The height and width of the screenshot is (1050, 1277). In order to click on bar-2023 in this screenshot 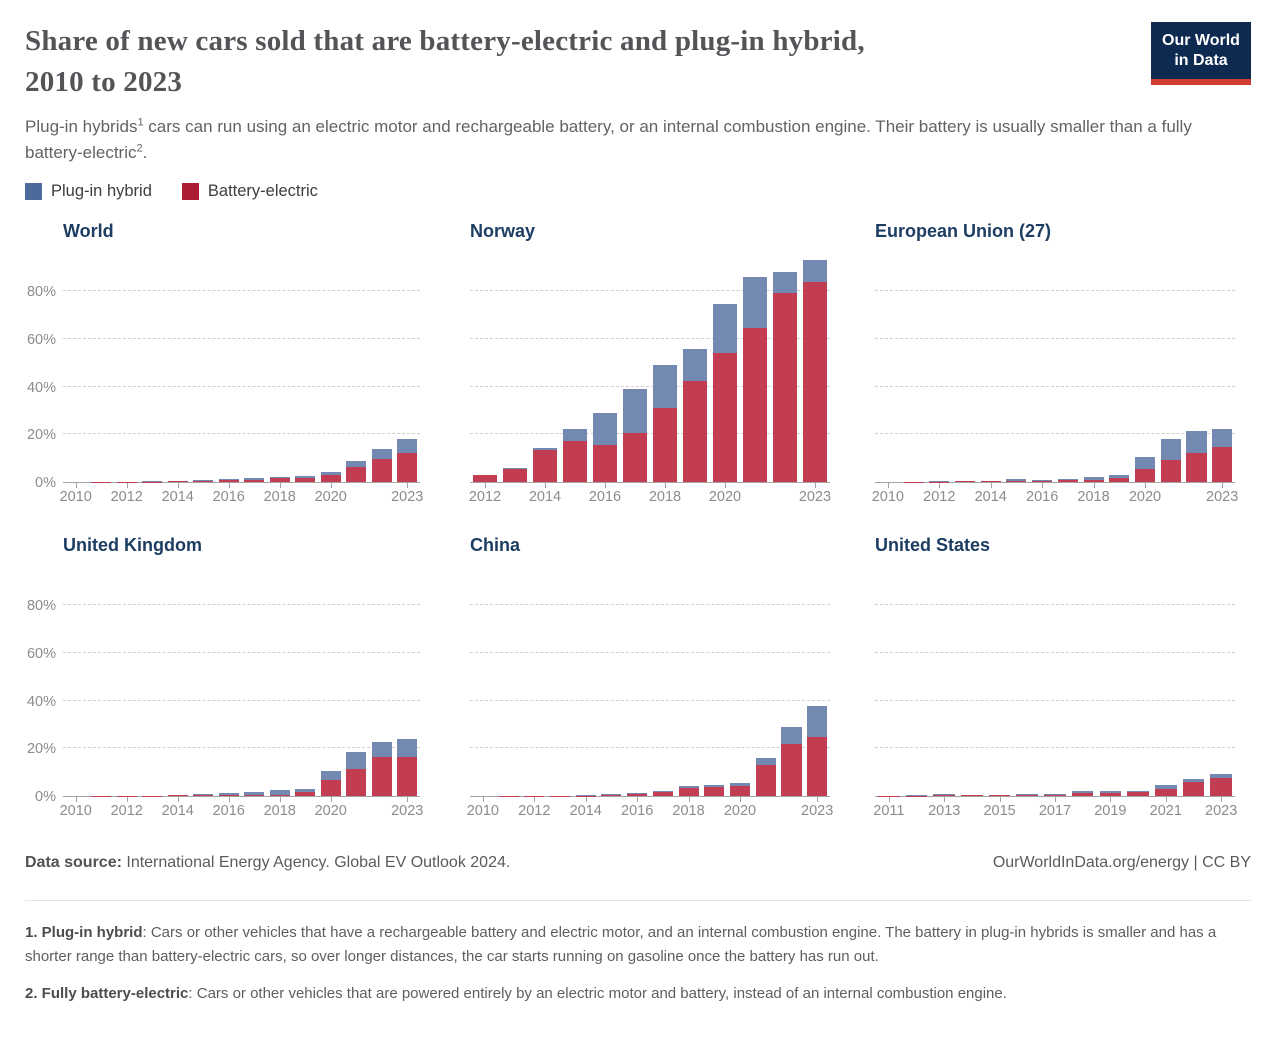, I will do `click(817, 751)`.